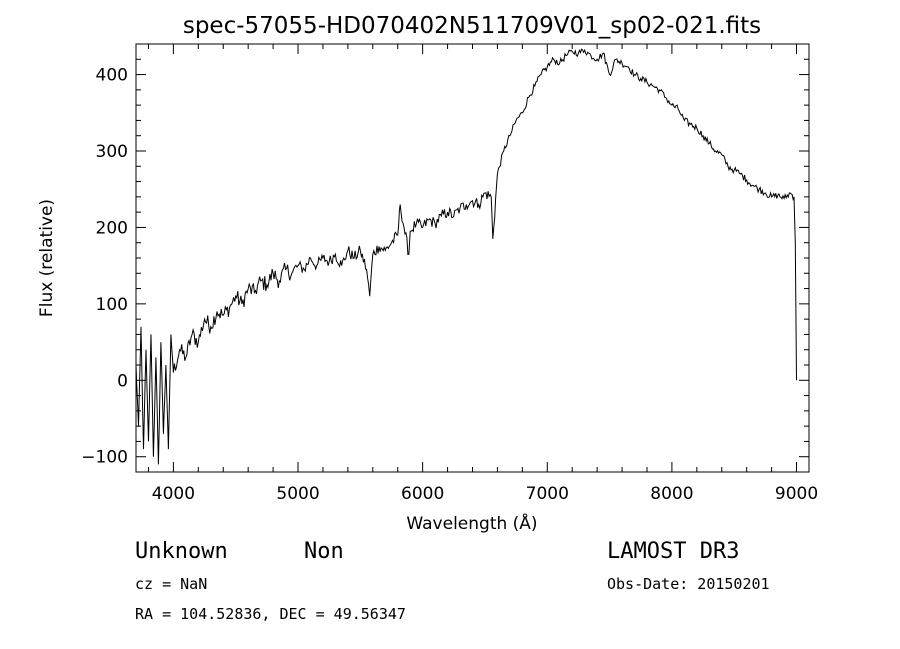 This screenshot has width=900, height=649. Describe the element at coordinates (47, 258) in the screenshot. I see `y-axis-label: Flux (relative)` at that location.